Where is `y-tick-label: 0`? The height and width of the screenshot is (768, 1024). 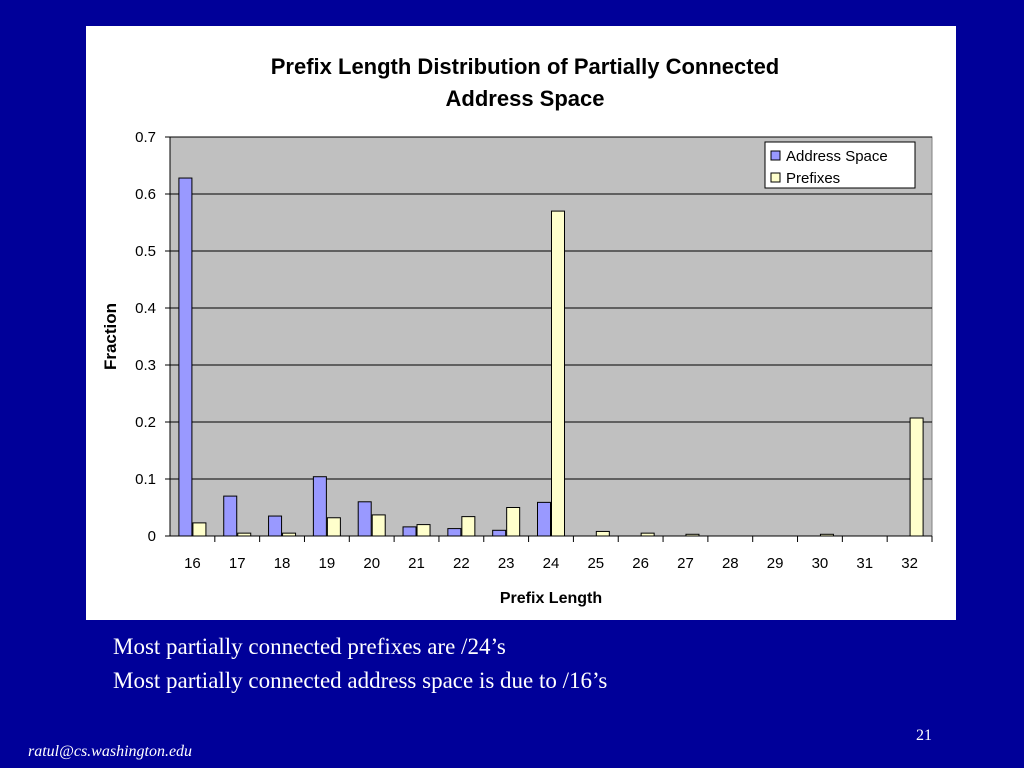
y-tick-label: 0 is located at coordinates (152, 536).